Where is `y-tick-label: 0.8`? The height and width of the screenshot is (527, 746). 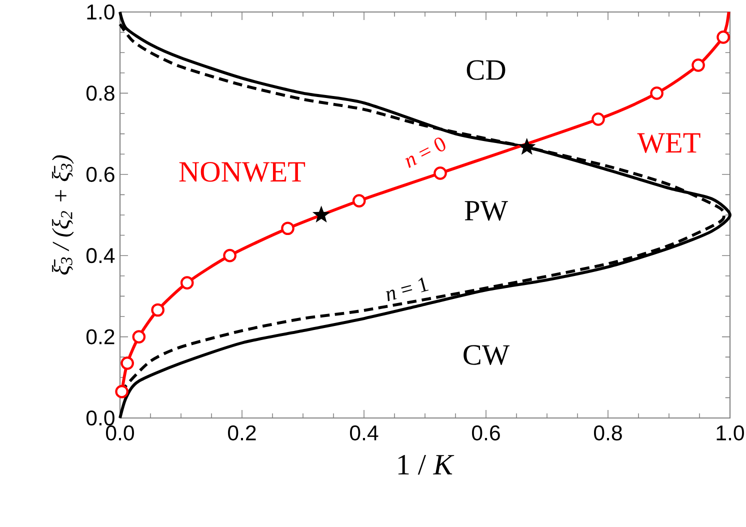
y-tick-label: 0.8 is located at coordinates (100, 93).